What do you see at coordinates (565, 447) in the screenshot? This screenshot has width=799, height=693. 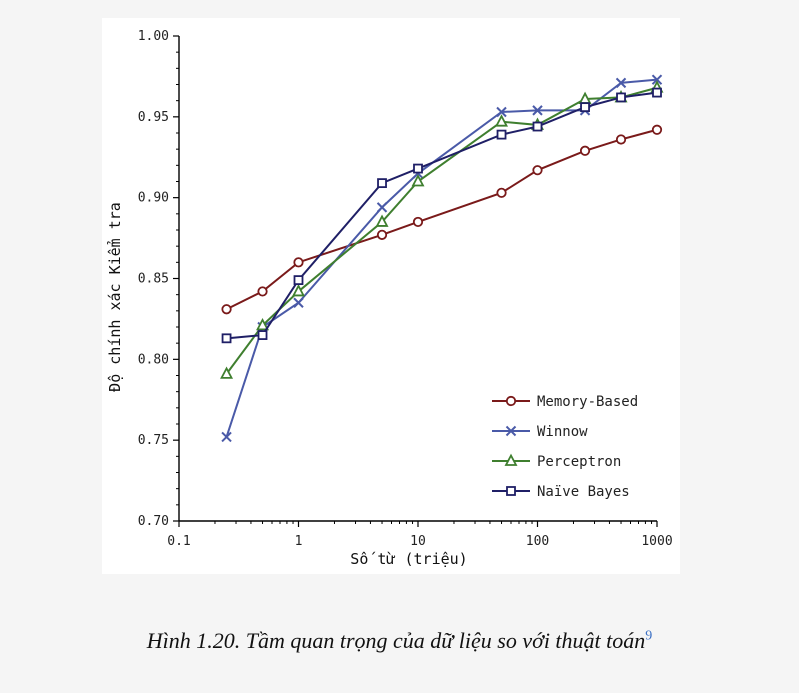 I see `legend: Memory-Based Winnow Perceptron Naïve Bayes` at bounding box center [565, 447].